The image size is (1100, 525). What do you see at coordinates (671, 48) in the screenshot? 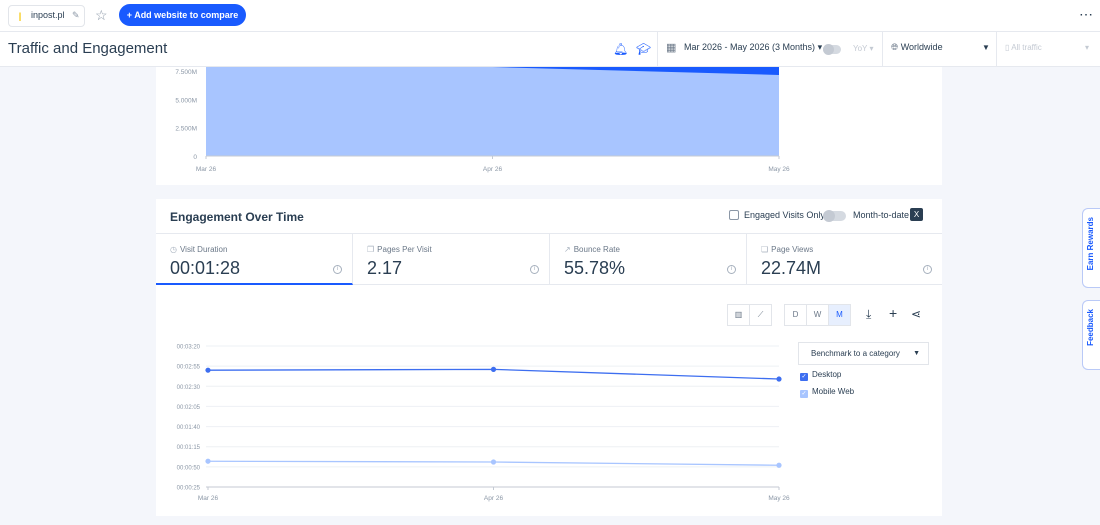
I see `calendar-icon: ▦` at bounding box center [671, 48].